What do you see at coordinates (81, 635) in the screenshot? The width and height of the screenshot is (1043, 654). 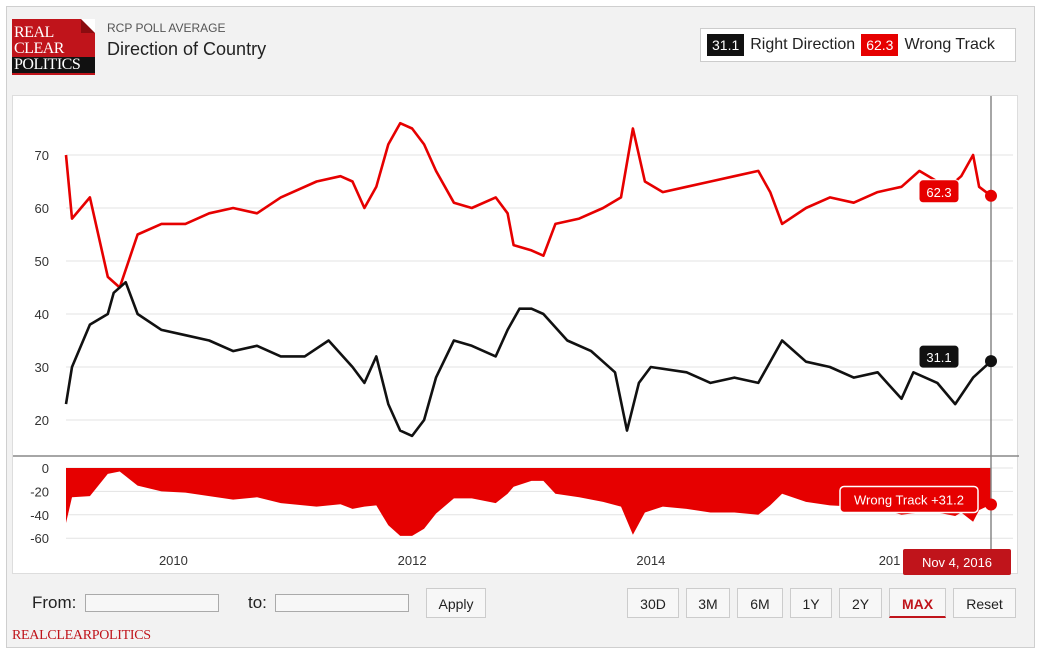 I see `footer-brand: REALCLEARPOLITICS` at bounding box center [81, 635].